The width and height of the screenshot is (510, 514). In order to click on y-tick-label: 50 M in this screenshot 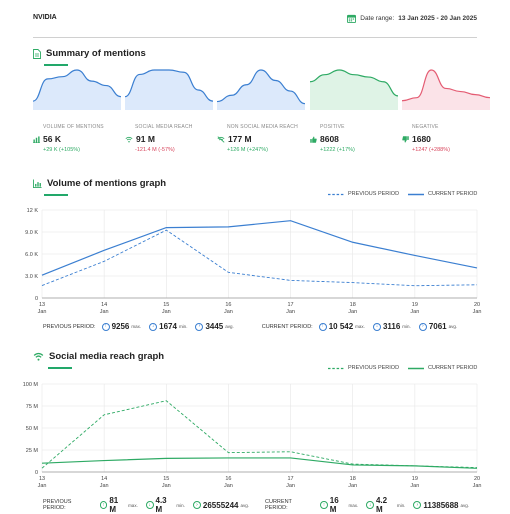, I will do `click(32, 429)`.